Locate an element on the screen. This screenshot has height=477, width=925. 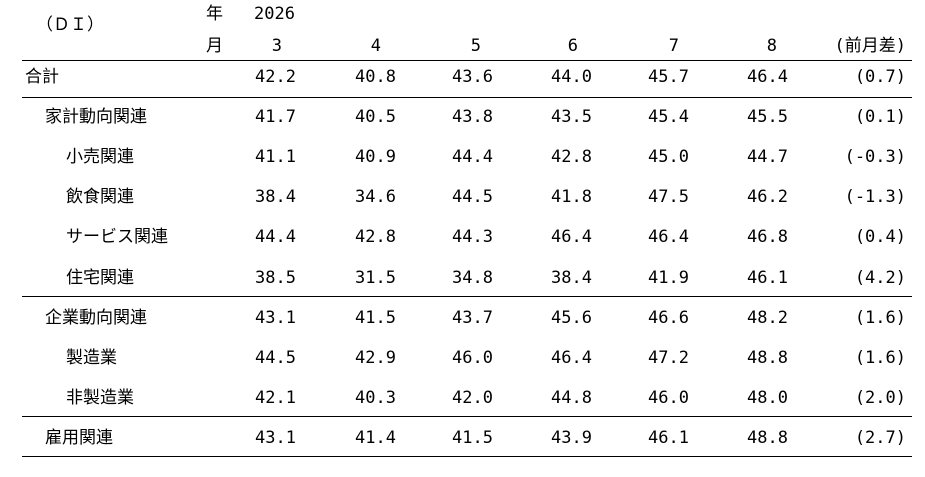
value-cell: 34.6 is located at coordinates (375, 197).